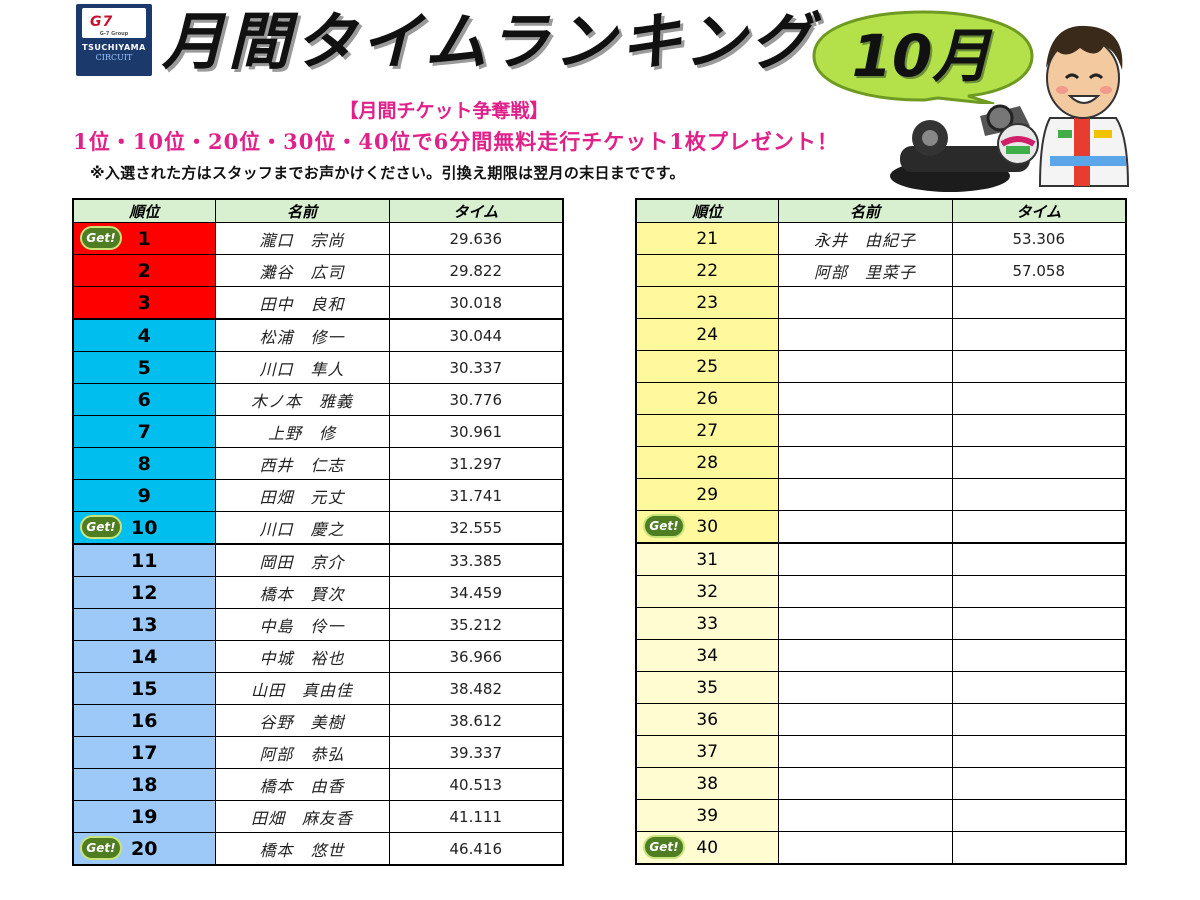  What do you see at coordinates (476, 463) in the screenshot?
I see `lap-time: 31.297` at bounding box center [476, 463].